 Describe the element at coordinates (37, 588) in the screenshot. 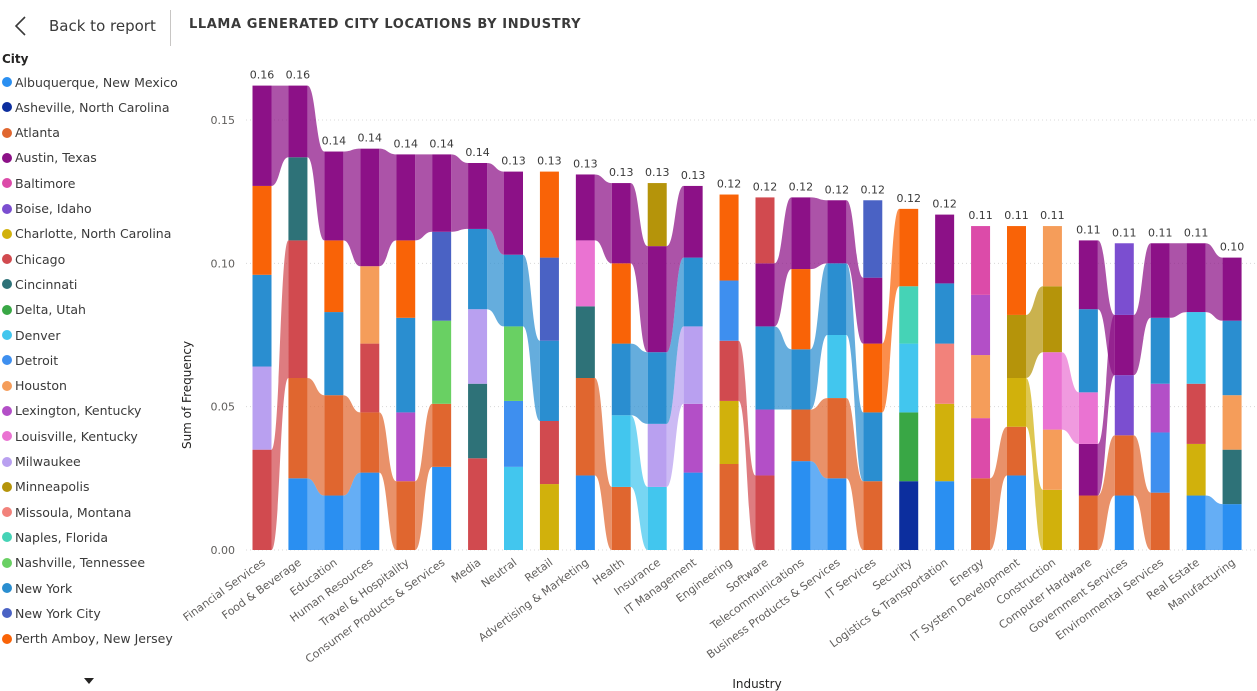

I see `legend-item: New York` at that location.